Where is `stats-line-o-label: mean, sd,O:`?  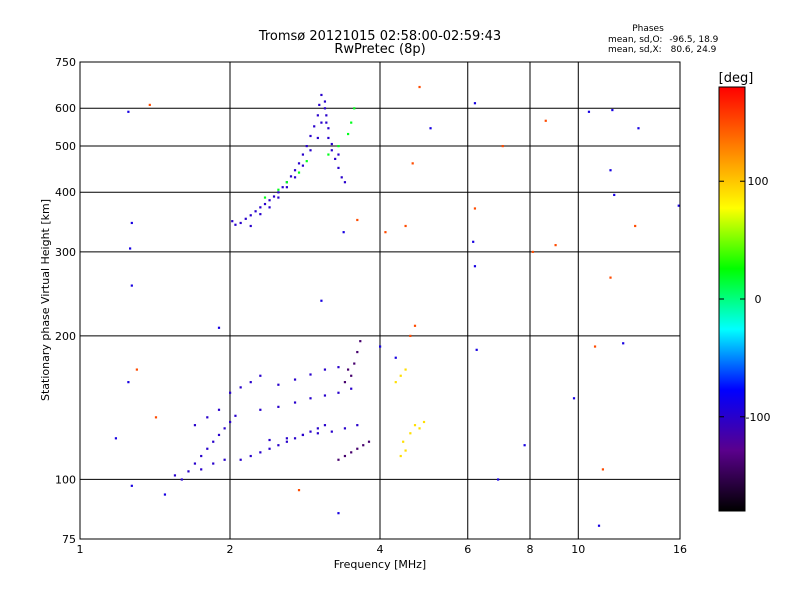 stats-line-o-label: mean, sd,O: is located at coordinates (635, 40).